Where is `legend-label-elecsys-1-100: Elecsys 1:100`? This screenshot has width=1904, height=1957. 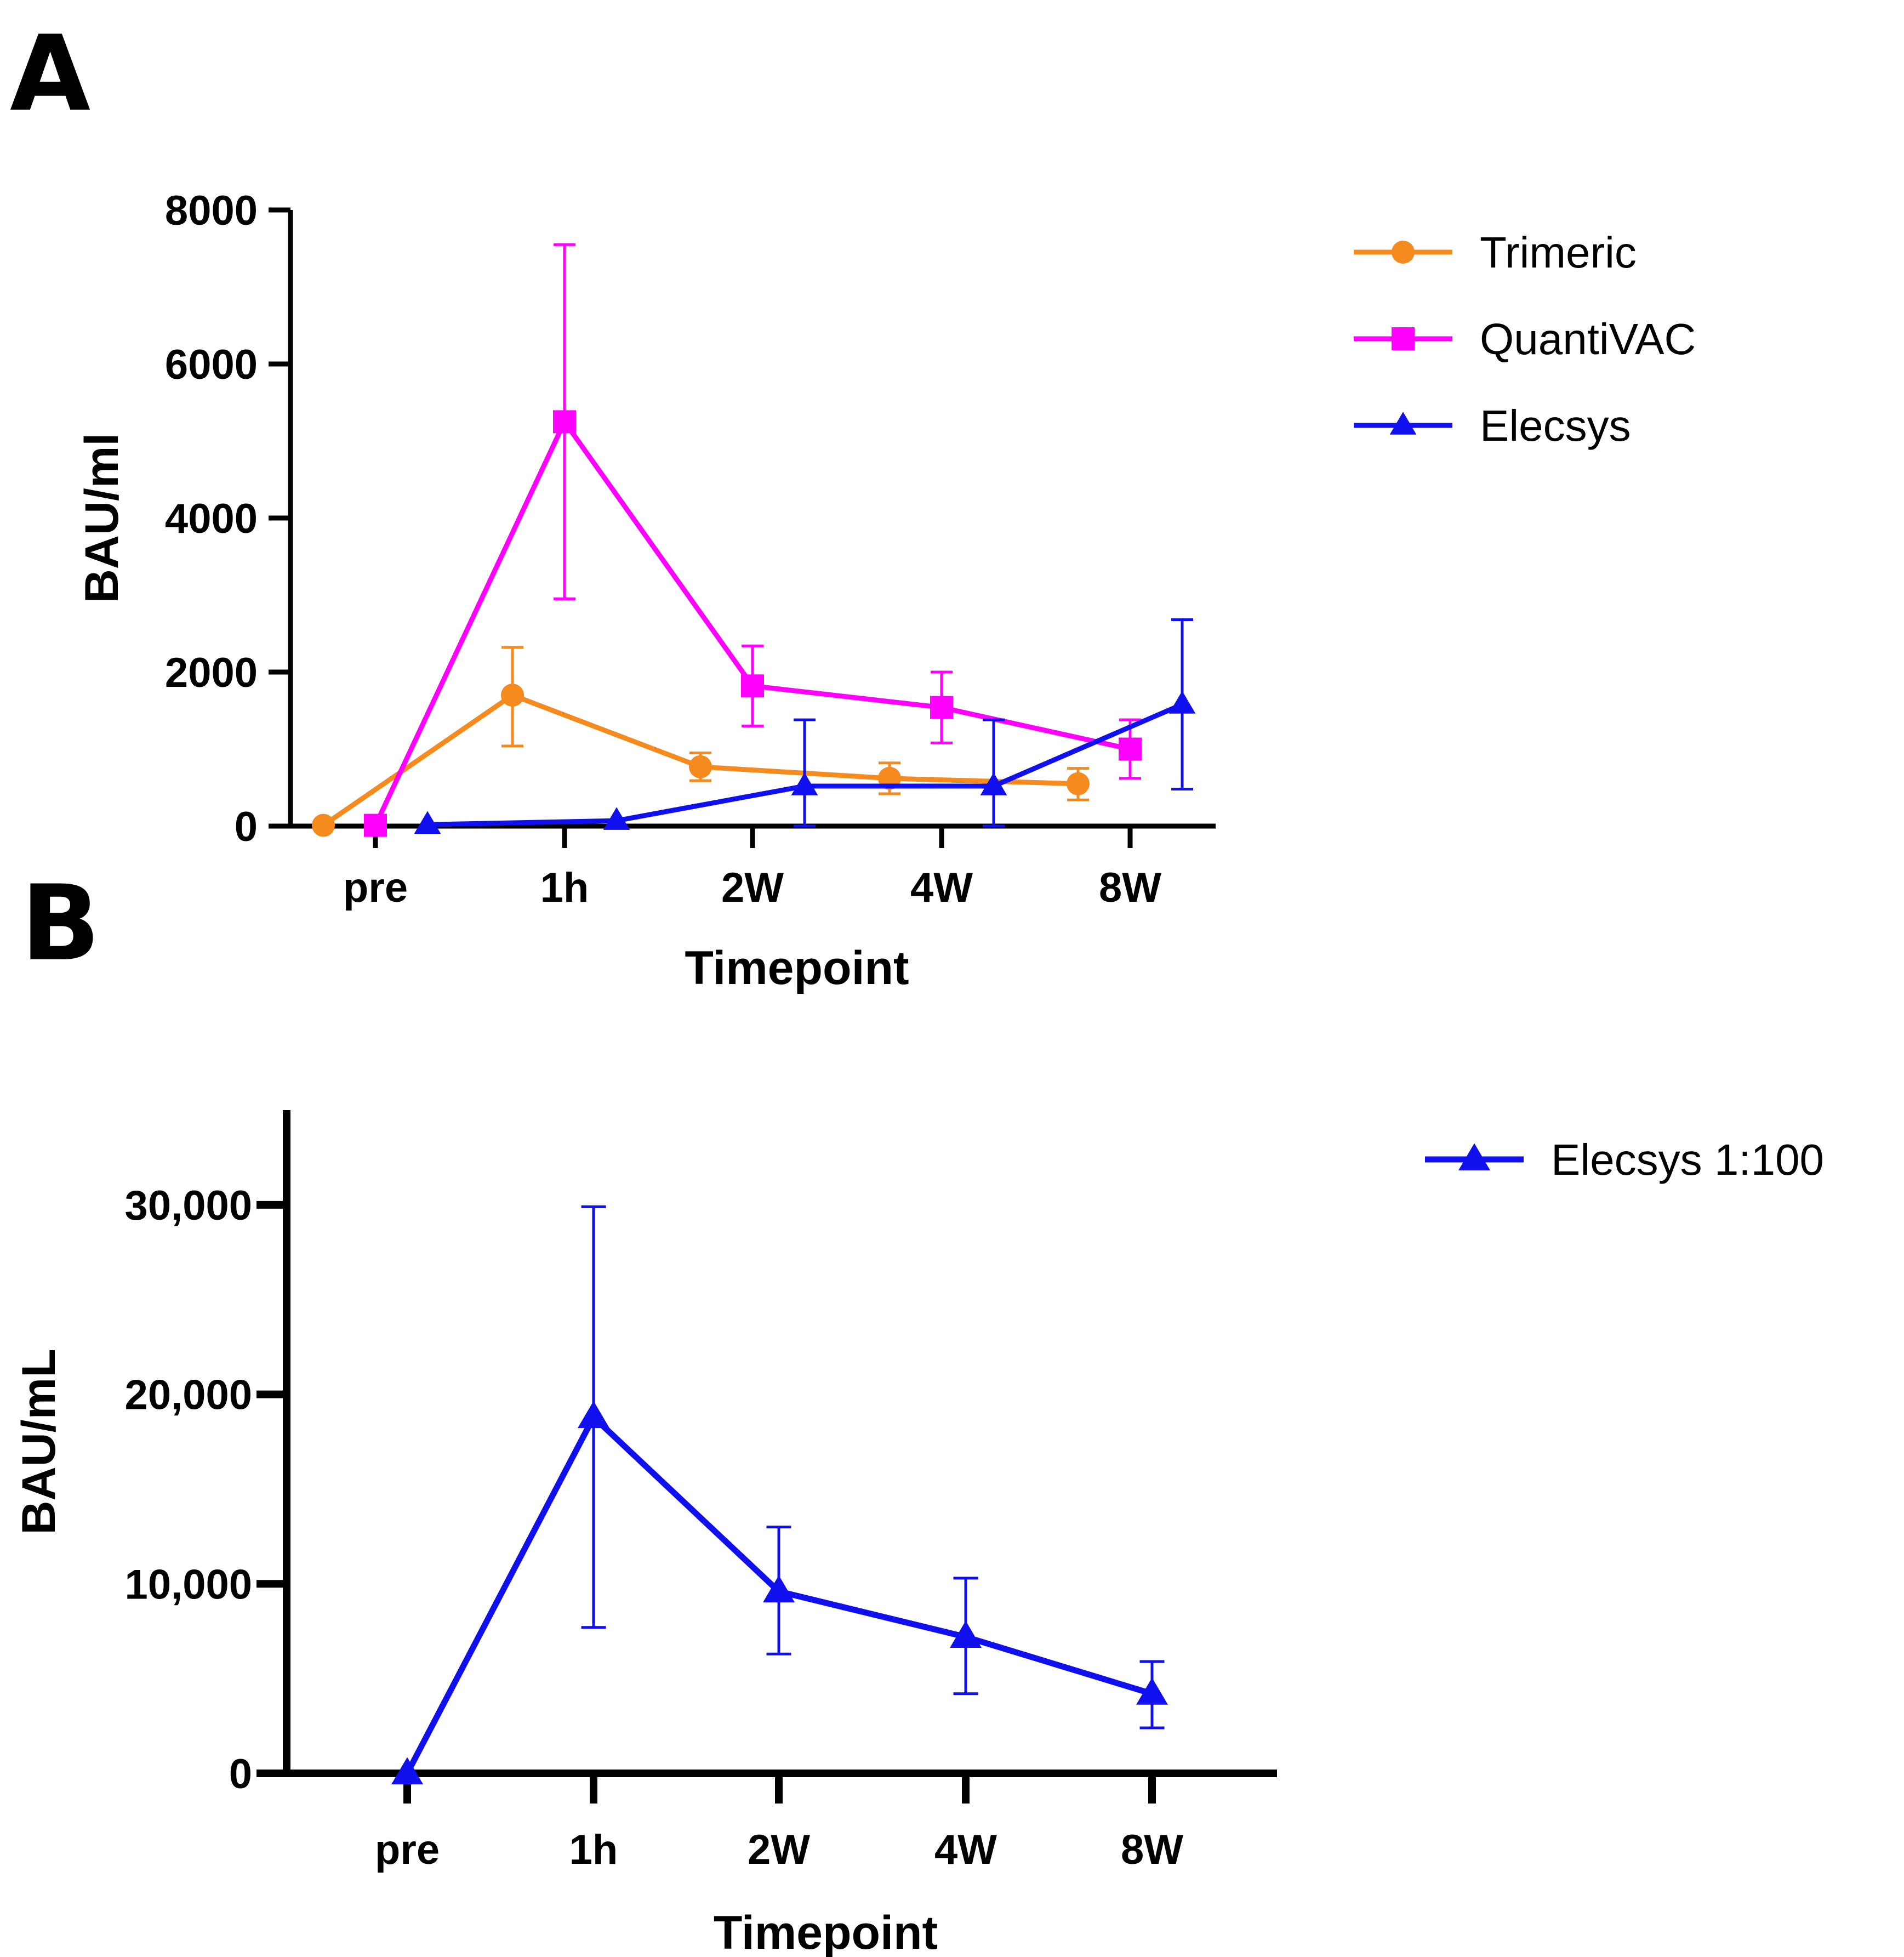 legend-label-elecsys-1-100: Elecsys 1:100 is located at coordinates (1687, 1160).